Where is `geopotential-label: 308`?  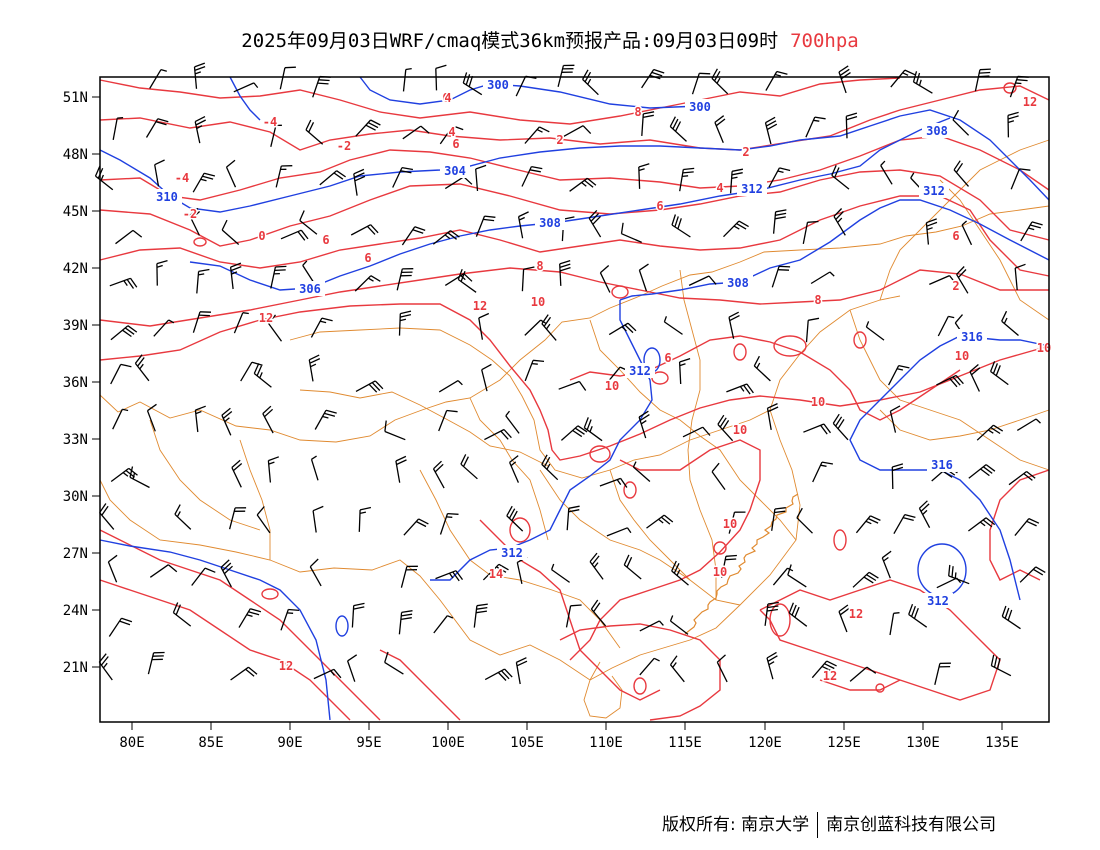
geopotential-label: 308 is located at coordinates (937, 131).